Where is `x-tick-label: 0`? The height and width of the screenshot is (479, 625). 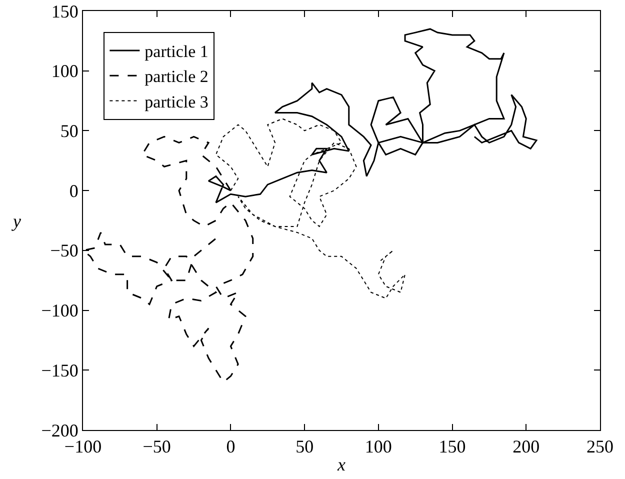 x-tick-label: 0 is located at coordinates (231, 446).